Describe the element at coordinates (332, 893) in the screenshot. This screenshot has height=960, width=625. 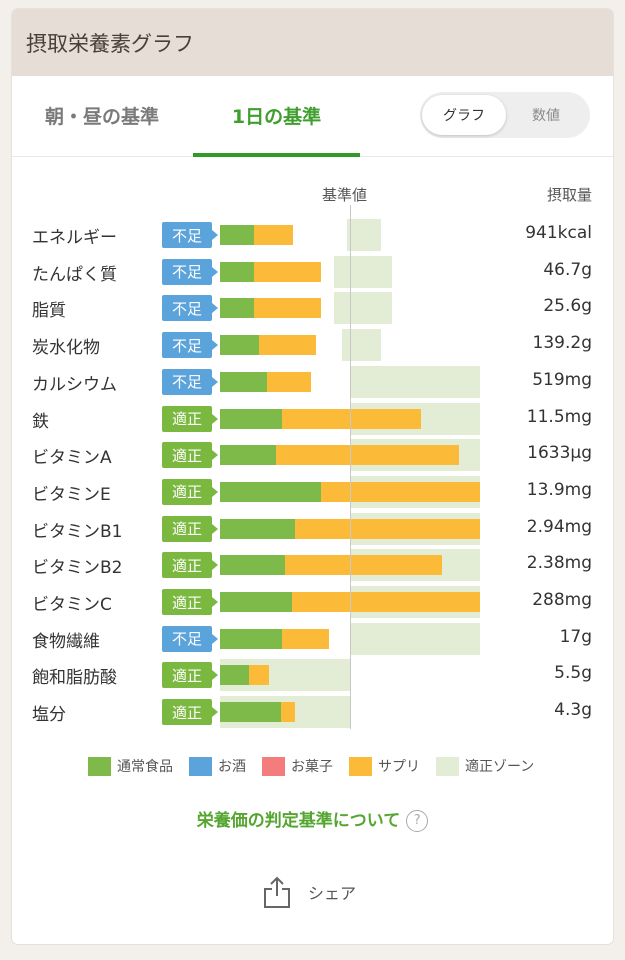
I see `share-label: シェア` at that location.